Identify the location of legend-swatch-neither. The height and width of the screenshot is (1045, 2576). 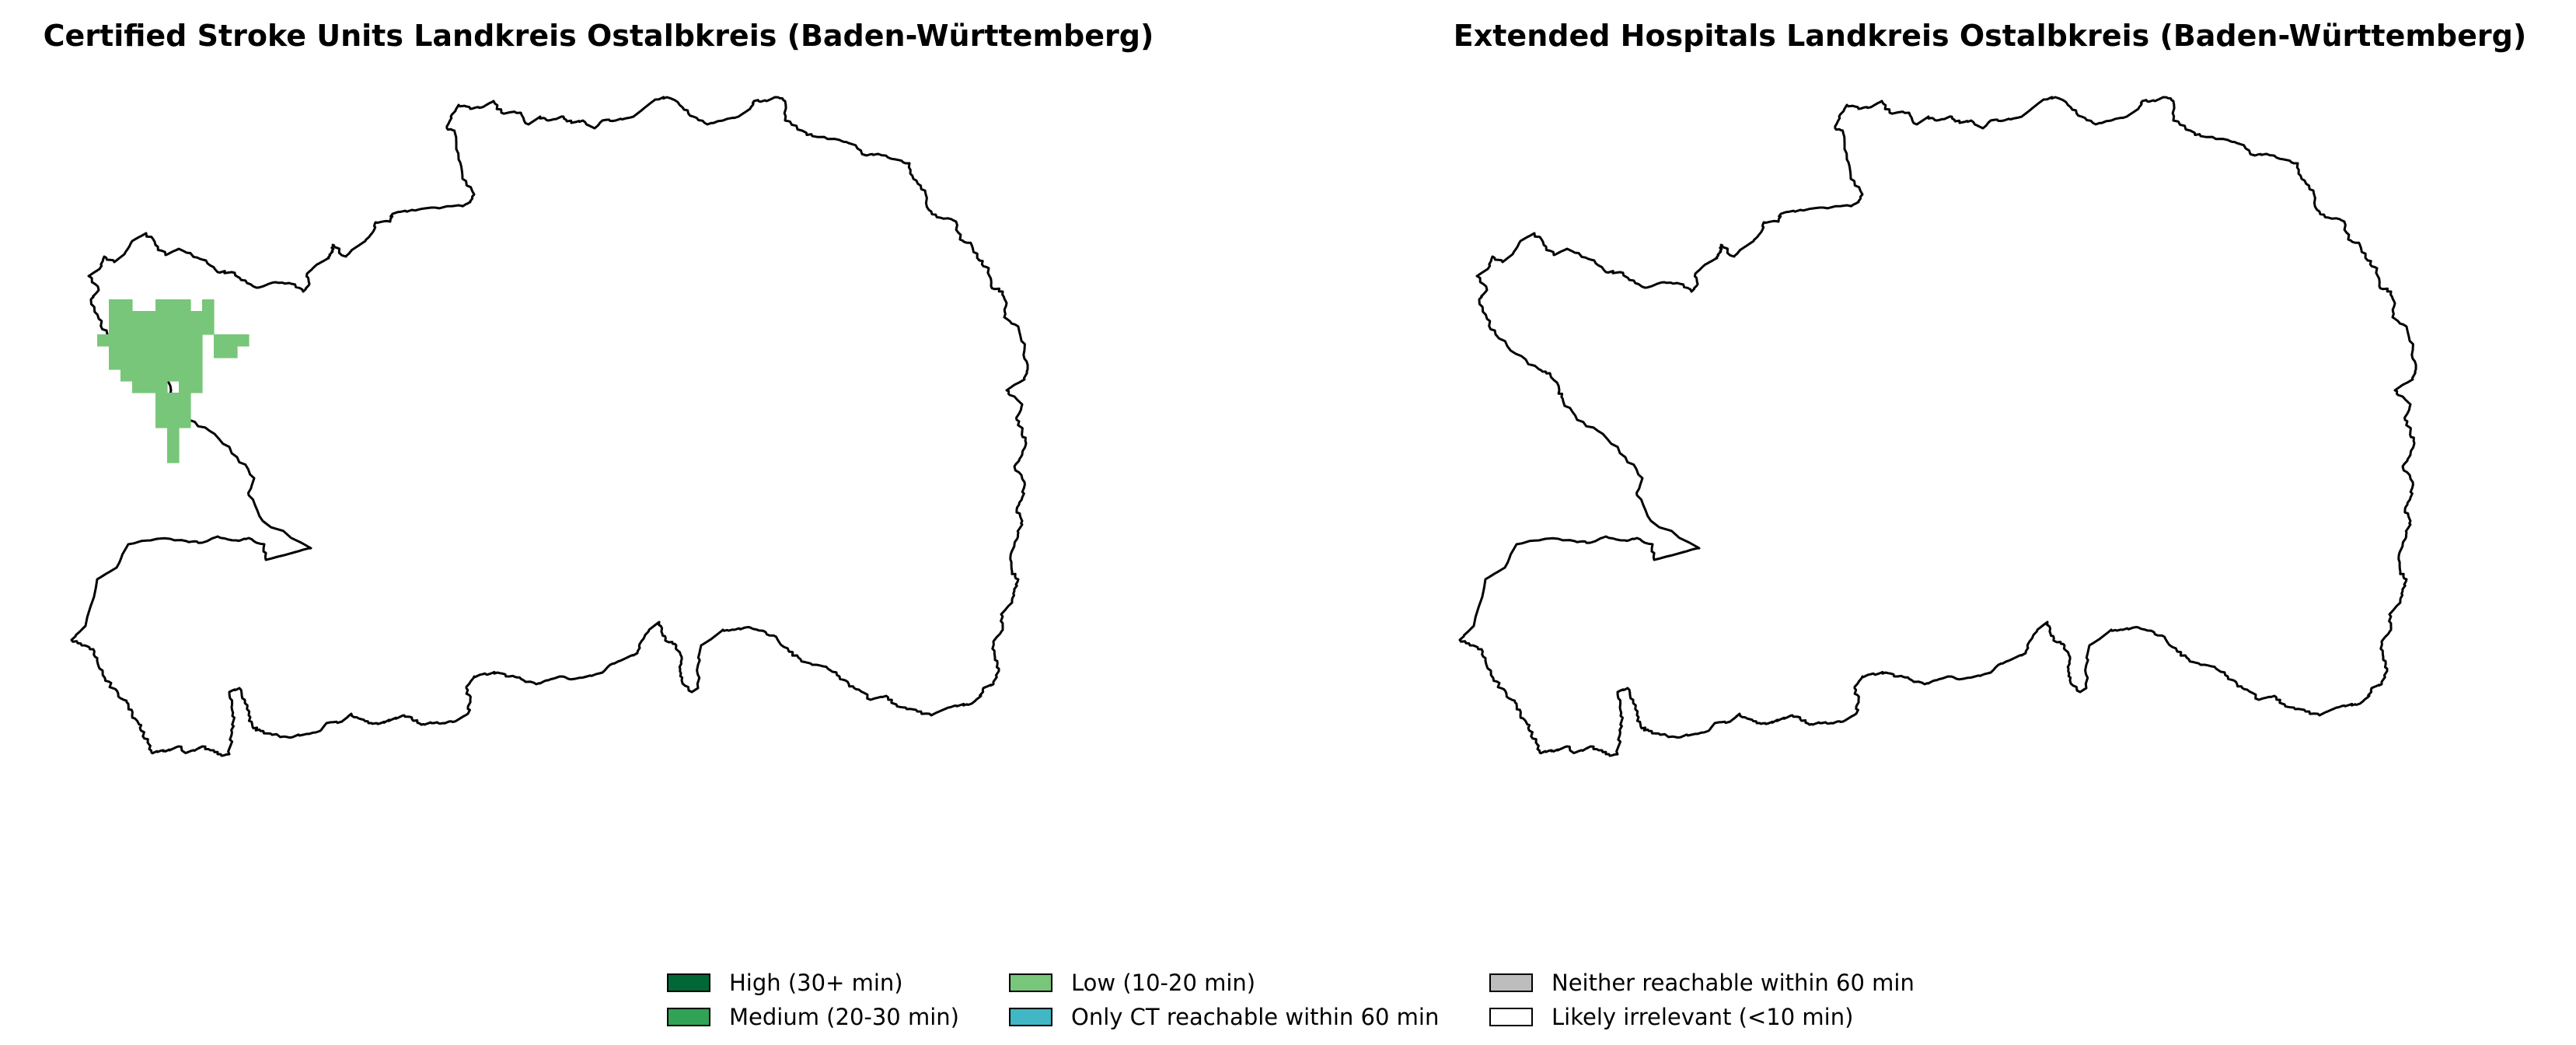
(1511, 982).